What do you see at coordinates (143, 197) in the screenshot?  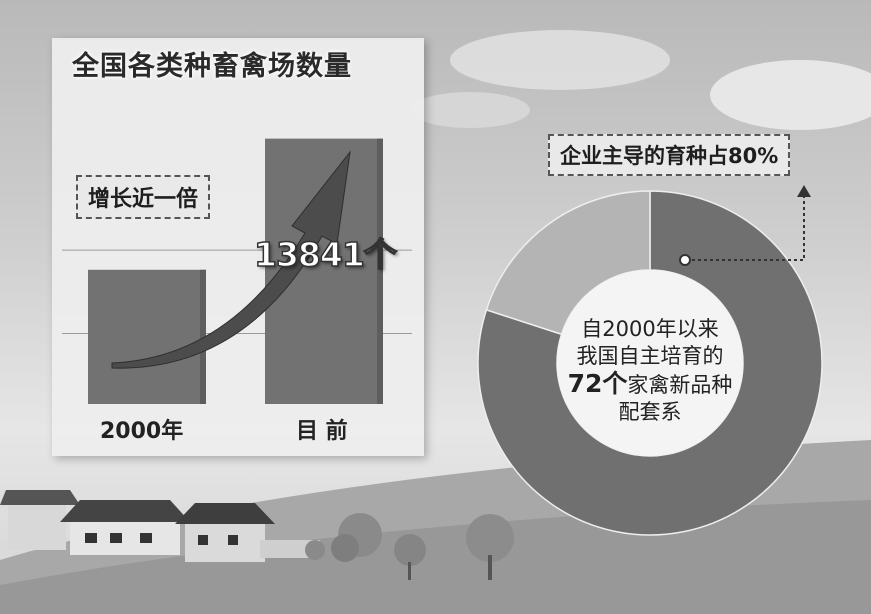 I see `growth-callout: 增长近一倍` at bounding box center [143, 197].